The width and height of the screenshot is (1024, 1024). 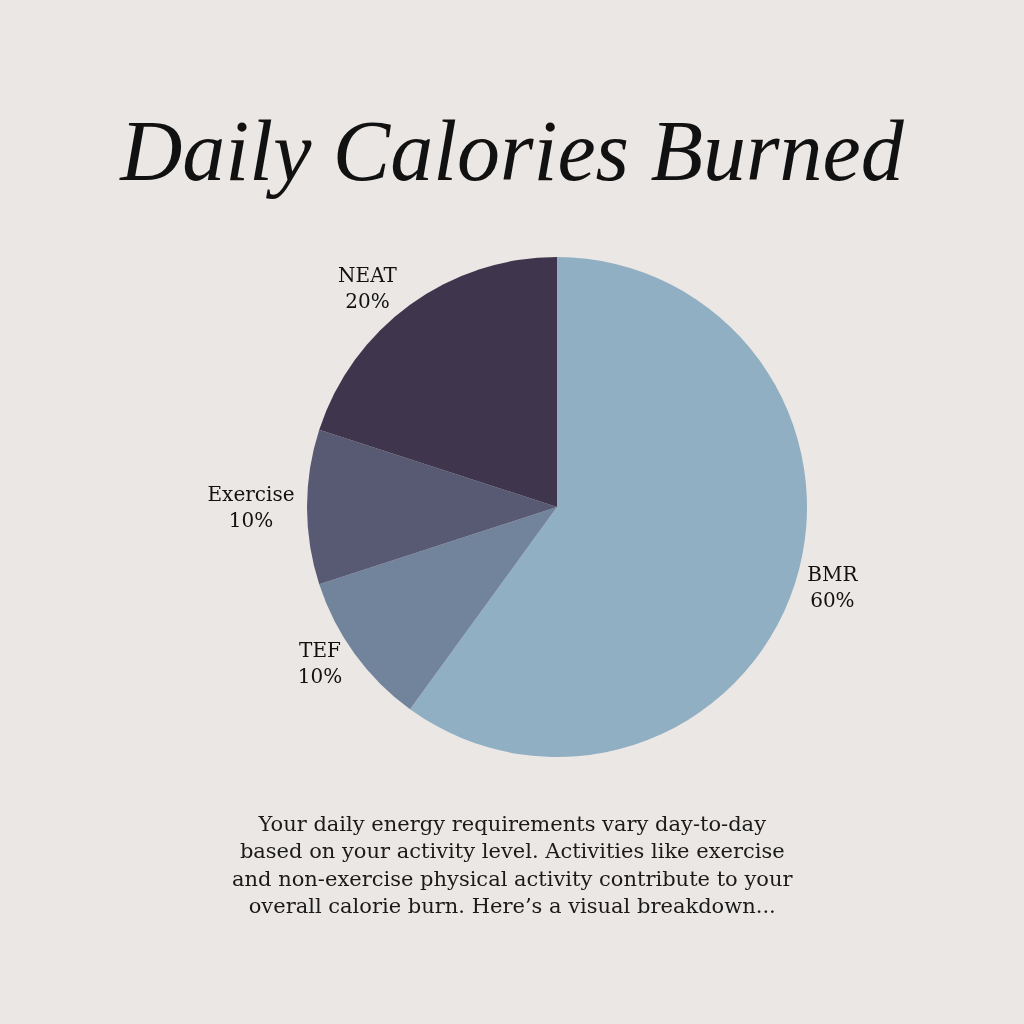 What do you see at coordinates (832, 599) in the screenshot?
I see `data-label: 60%` at bounding box center [832, 599].